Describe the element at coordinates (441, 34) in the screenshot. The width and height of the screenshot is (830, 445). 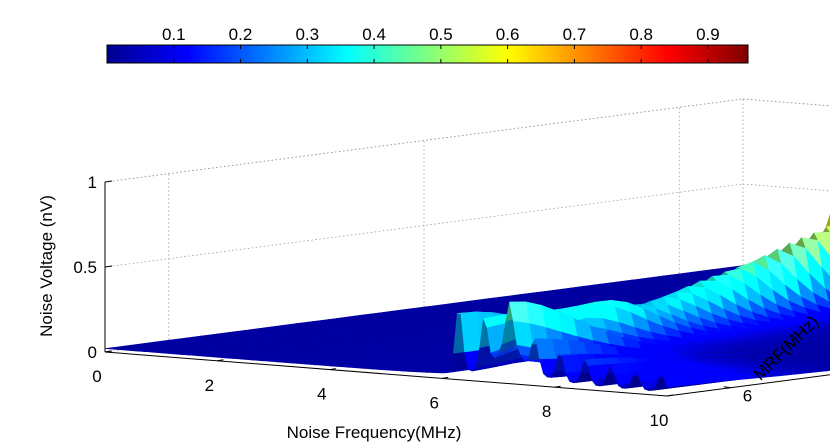
I see `colorbar-tick-label: 0.5` at that location.